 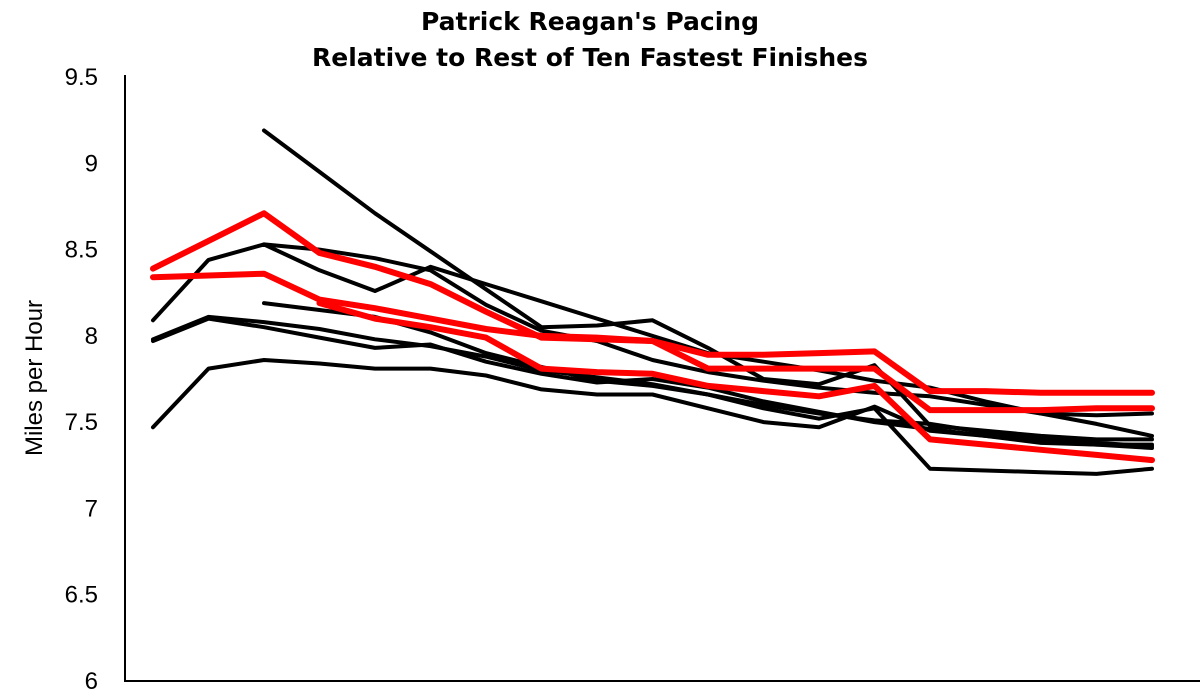 I want to click on y-tick-label: 9, so click(x=91, y=163).